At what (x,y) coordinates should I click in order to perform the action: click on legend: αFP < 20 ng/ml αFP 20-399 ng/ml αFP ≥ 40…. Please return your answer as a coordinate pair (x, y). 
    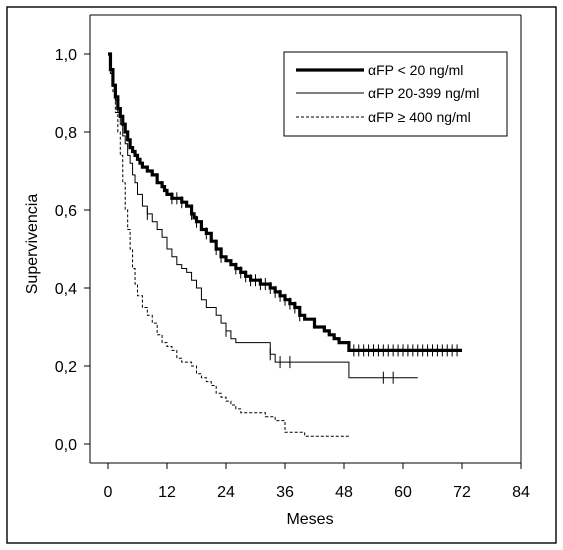
    Looking at the image, I should click on (395, 94).